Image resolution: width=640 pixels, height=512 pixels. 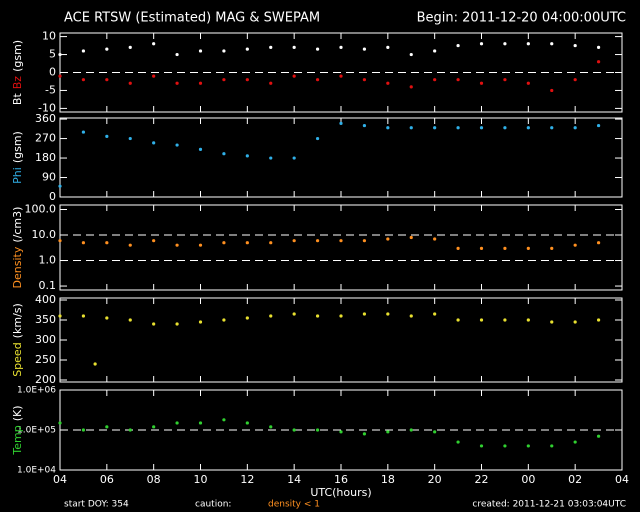 I want to click on y-label-part: Bz, so click(x=17, y=83).